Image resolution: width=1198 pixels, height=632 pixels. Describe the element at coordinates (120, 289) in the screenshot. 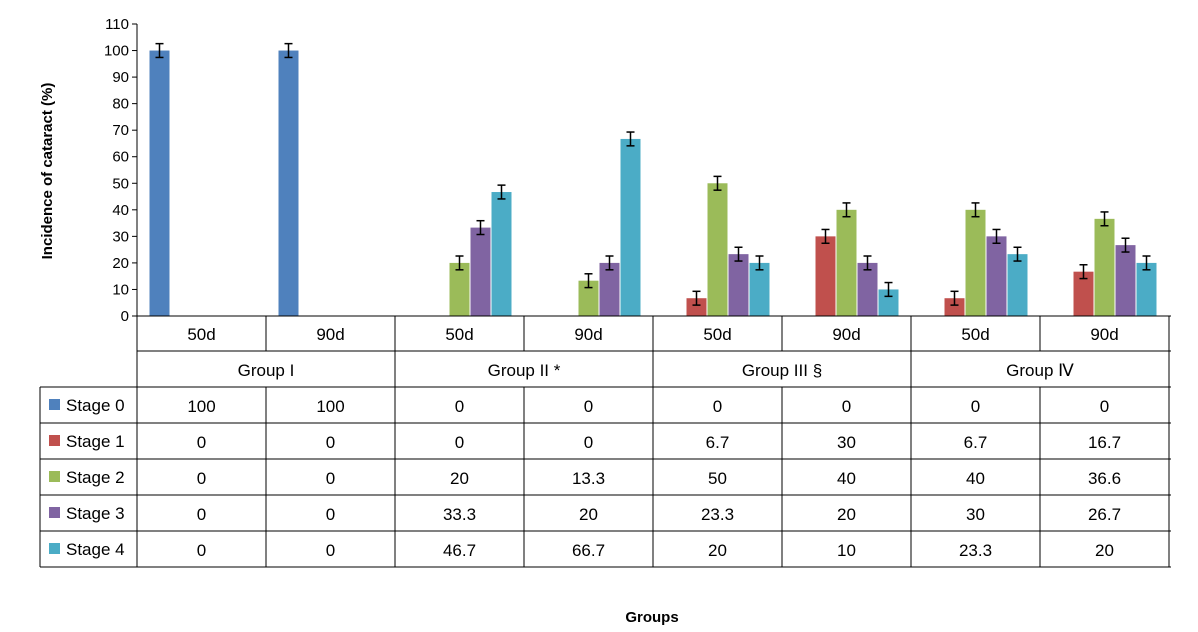

I see `y-tick-label: 10` at that location.